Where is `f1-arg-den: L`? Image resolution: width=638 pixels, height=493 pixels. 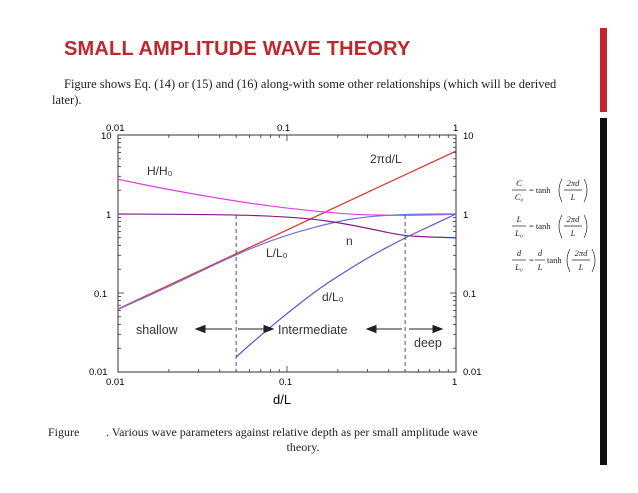 f1-arg-den: L is located at coordinates (573, 197).